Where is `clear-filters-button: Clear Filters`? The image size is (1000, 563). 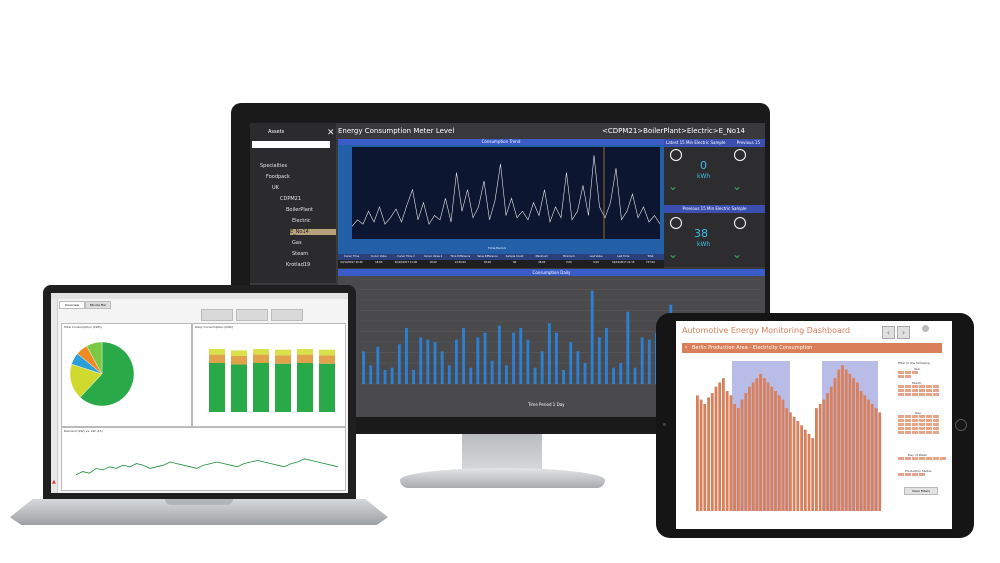 clear-filters-button: Clear Filters is located at coordinates (921, 491).